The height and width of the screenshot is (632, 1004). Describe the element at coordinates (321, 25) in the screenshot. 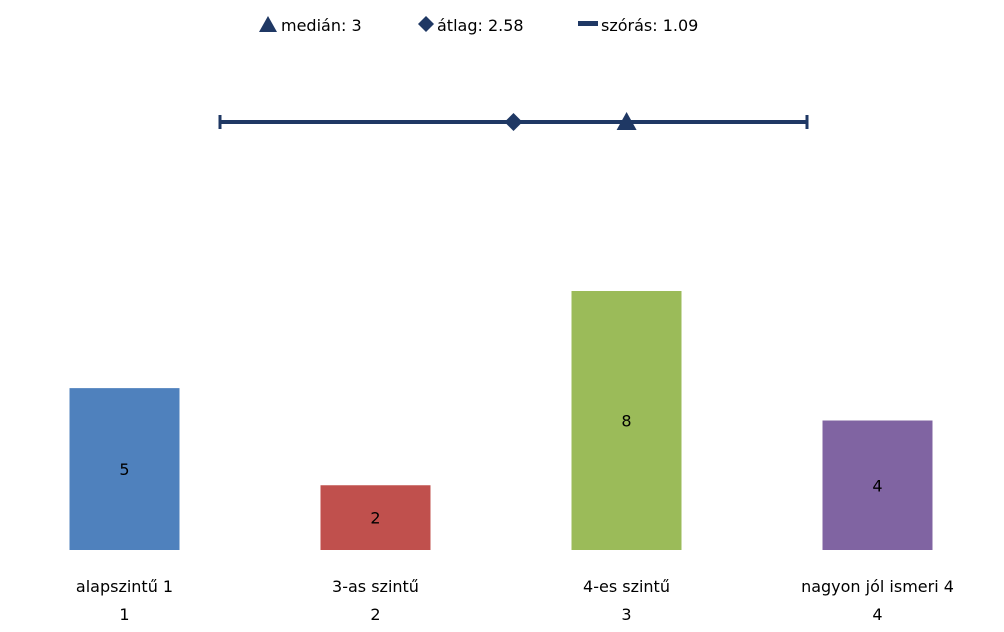

I see `legend-label-median: medián: 3` at that location.